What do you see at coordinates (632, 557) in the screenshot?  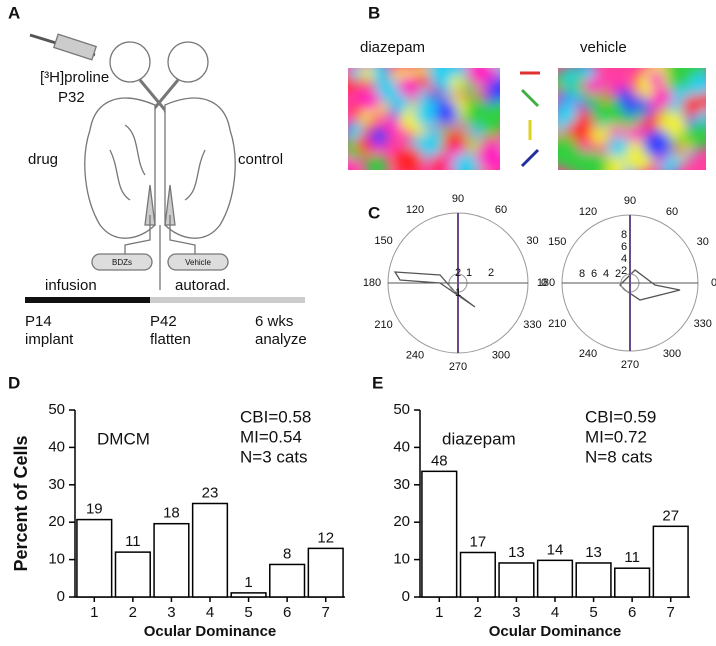 I see `bar-count-label: 11` at bounding box center [632, 557].